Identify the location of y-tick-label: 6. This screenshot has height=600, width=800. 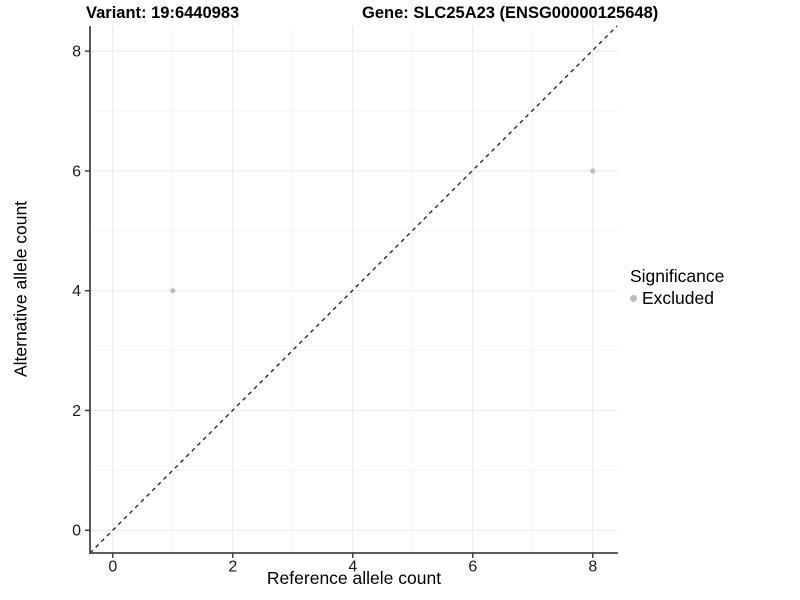
(76, 171).